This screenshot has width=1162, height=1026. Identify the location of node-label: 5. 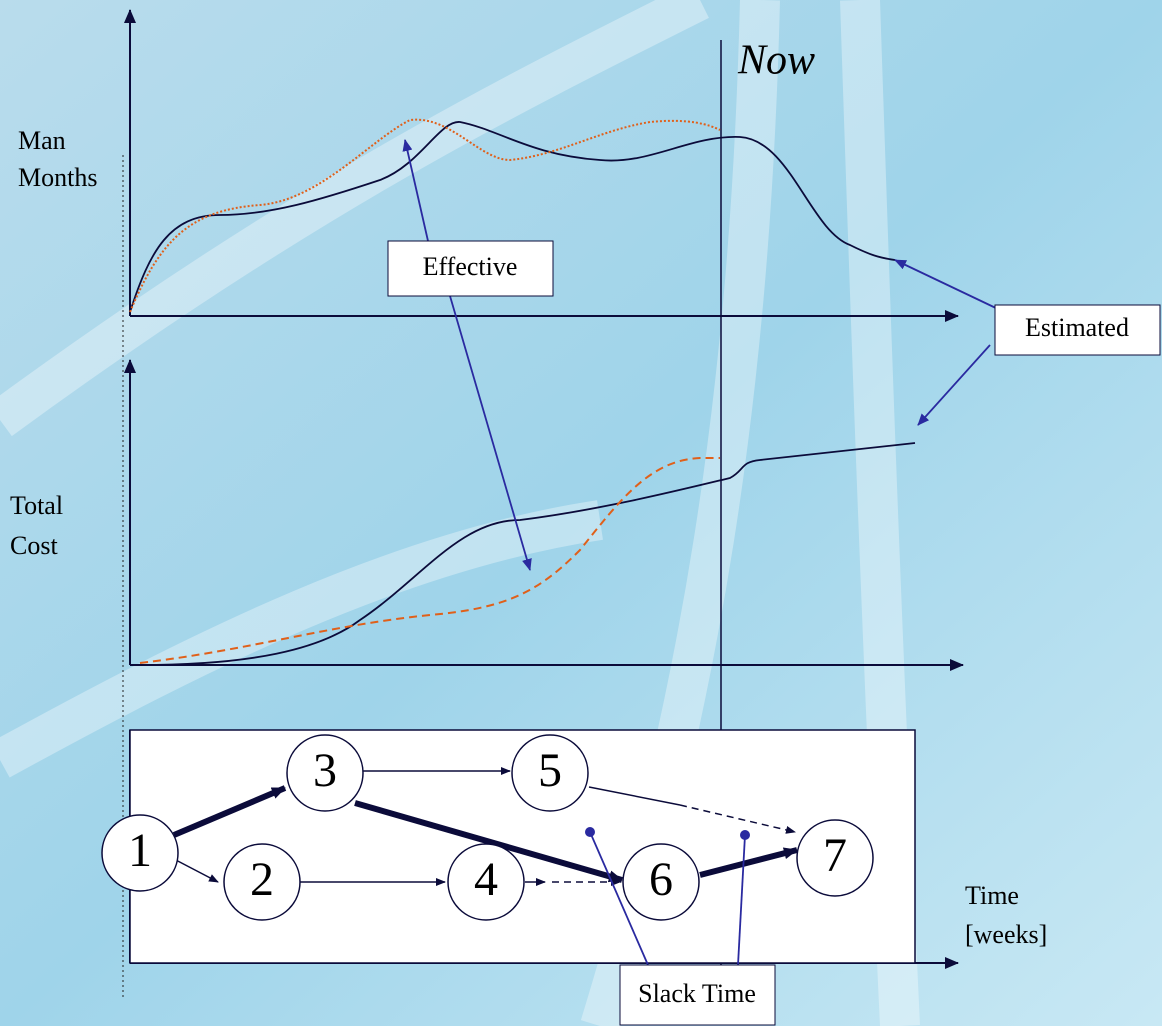
(550, 770).